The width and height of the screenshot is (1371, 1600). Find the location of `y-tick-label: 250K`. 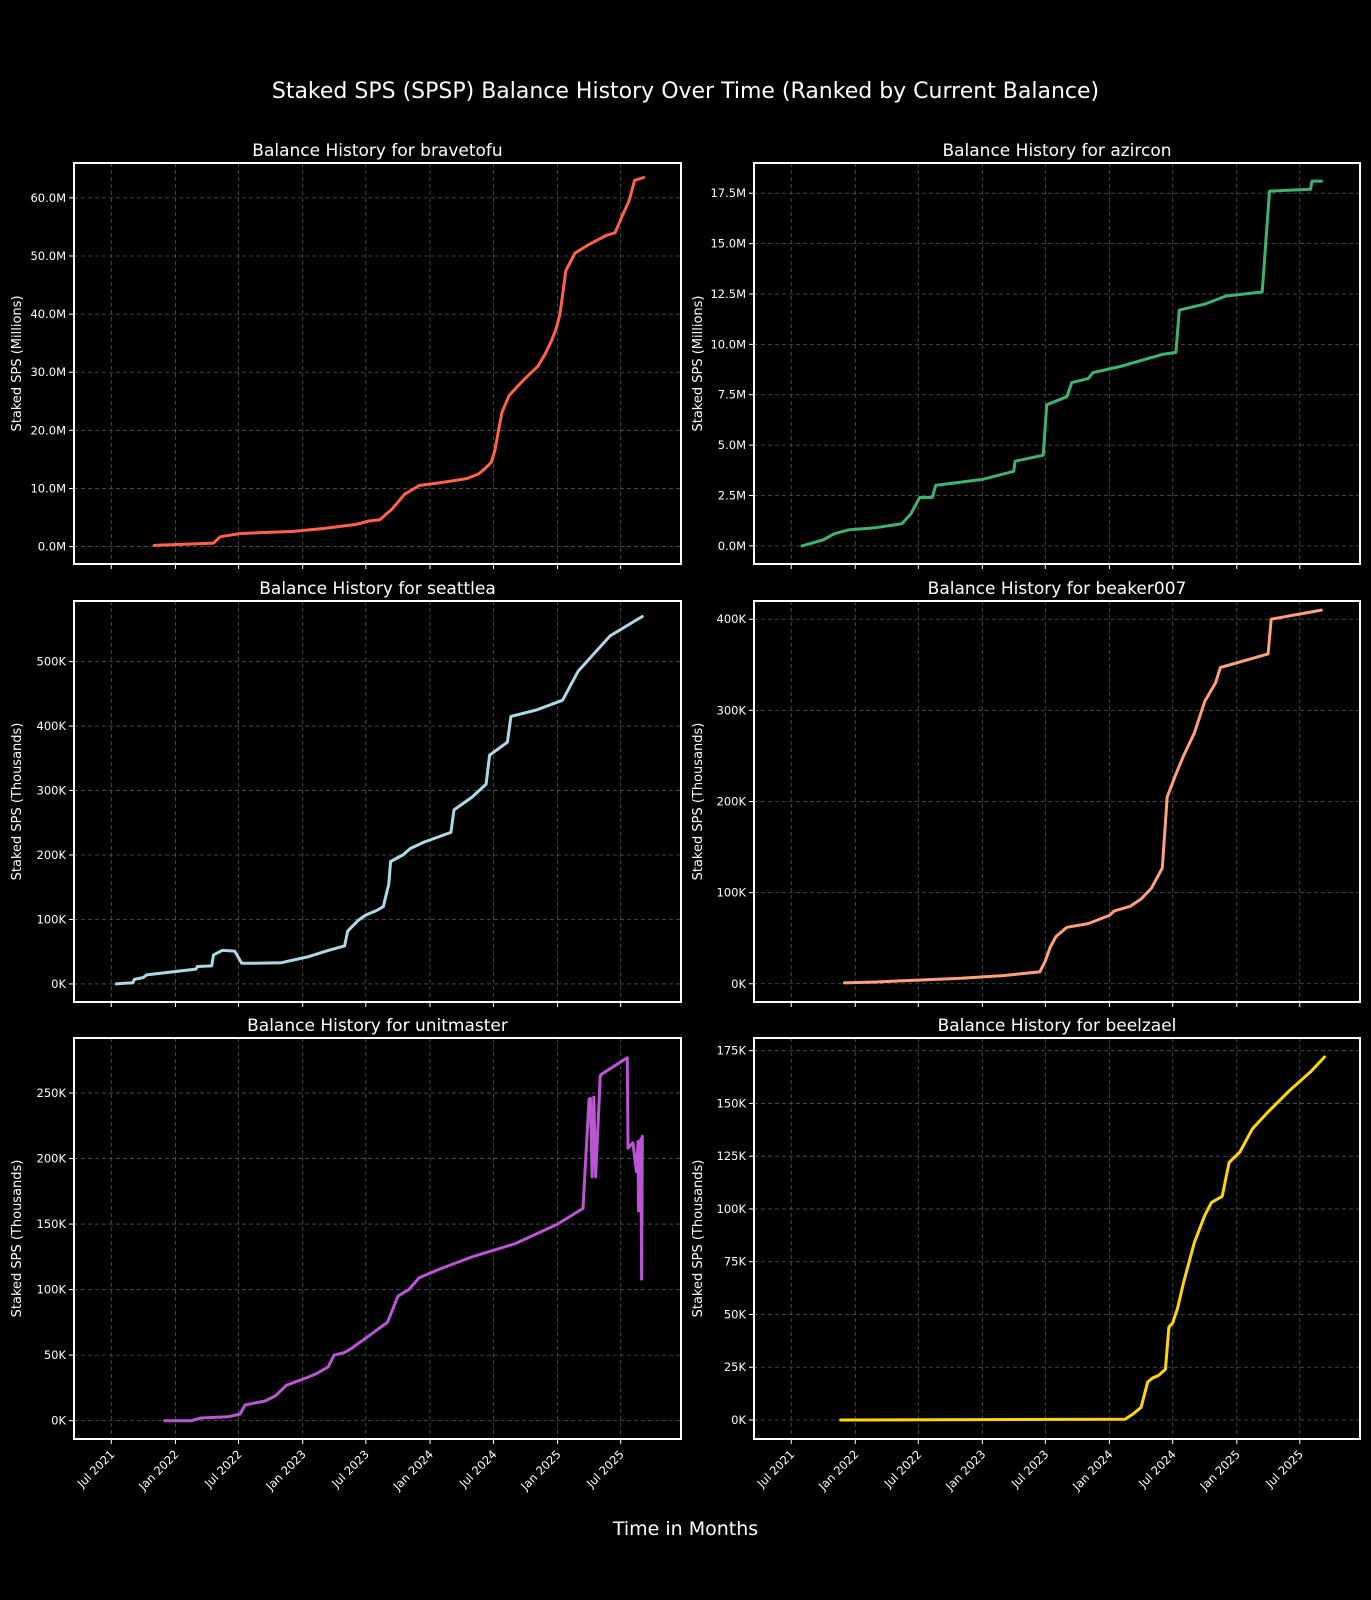

y-tick-label: 250K is located at coordinates (52, 1093).